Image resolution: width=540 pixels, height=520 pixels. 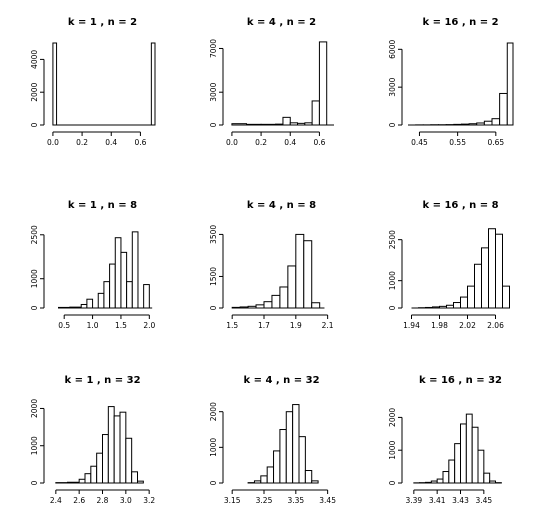 What do you see at coordinates (102, 205) in the screenshot?
I see `panel-title: k = 1 , n = 8` at bounding box center [102, 205].